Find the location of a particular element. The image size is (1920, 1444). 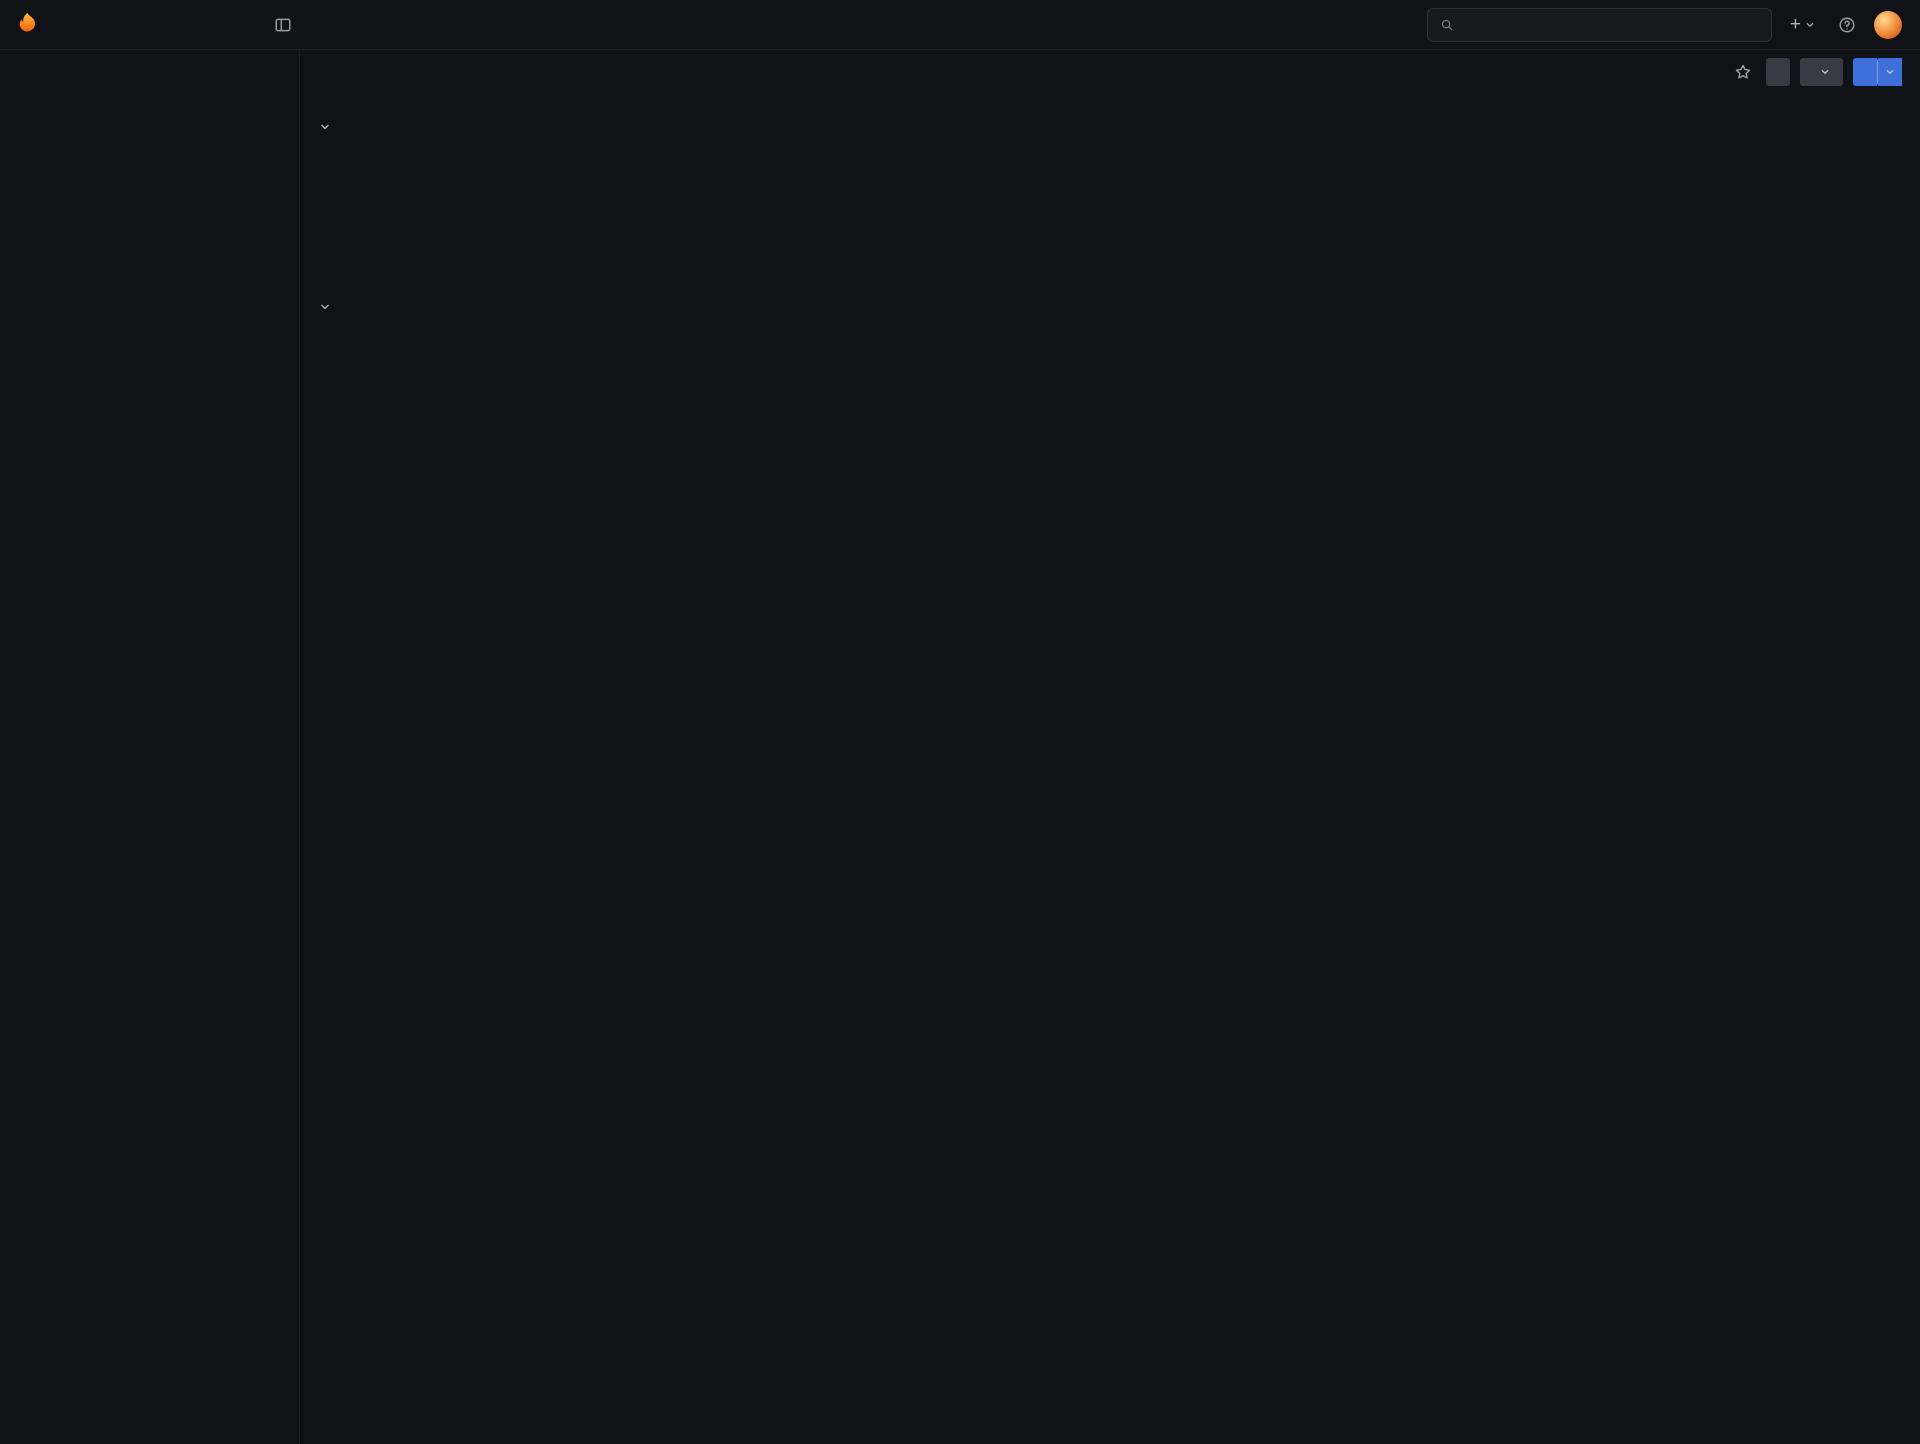

star-dashboard-button is located at coordinates (1743, 72).